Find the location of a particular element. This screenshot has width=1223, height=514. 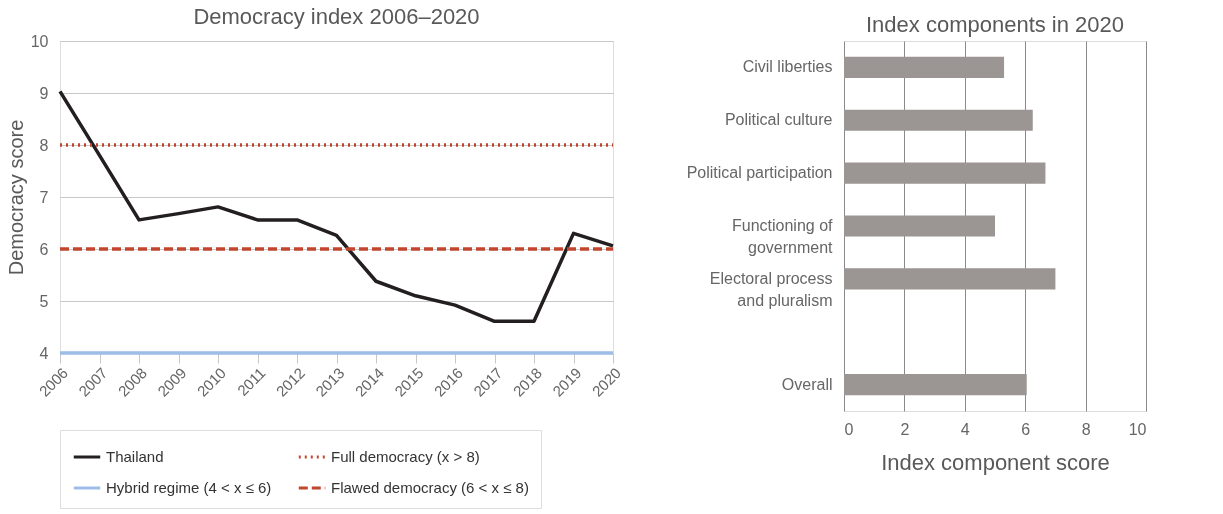

y-tick-label: 10 is located at coordinates (39, 41).